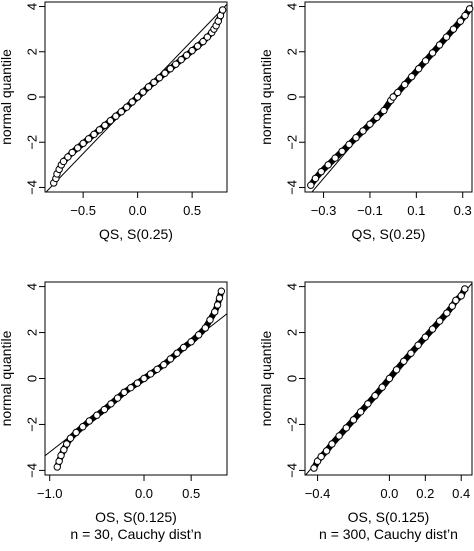  What do you see at coordinates (388, 534) in the screenshot?
I see `panel-subtitle: n = 300, Cauchy dist’n` at bounding box center [388, 534].